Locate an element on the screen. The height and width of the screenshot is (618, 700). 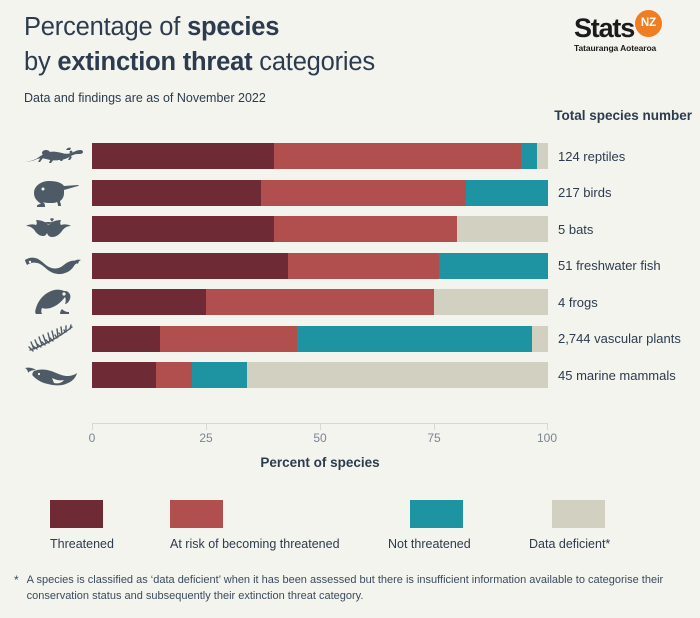
logo-wordmark: Stats is located at coordinates (604, 28).